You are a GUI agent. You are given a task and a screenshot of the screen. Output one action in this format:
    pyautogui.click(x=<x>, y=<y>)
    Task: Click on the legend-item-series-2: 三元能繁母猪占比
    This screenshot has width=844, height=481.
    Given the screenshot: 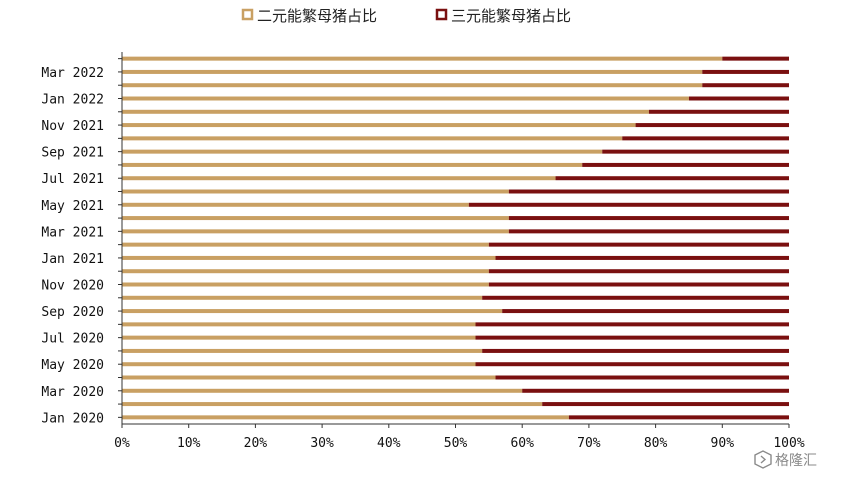 What is the action you would take?
    pyautogui.click(x=503, y=16)
    